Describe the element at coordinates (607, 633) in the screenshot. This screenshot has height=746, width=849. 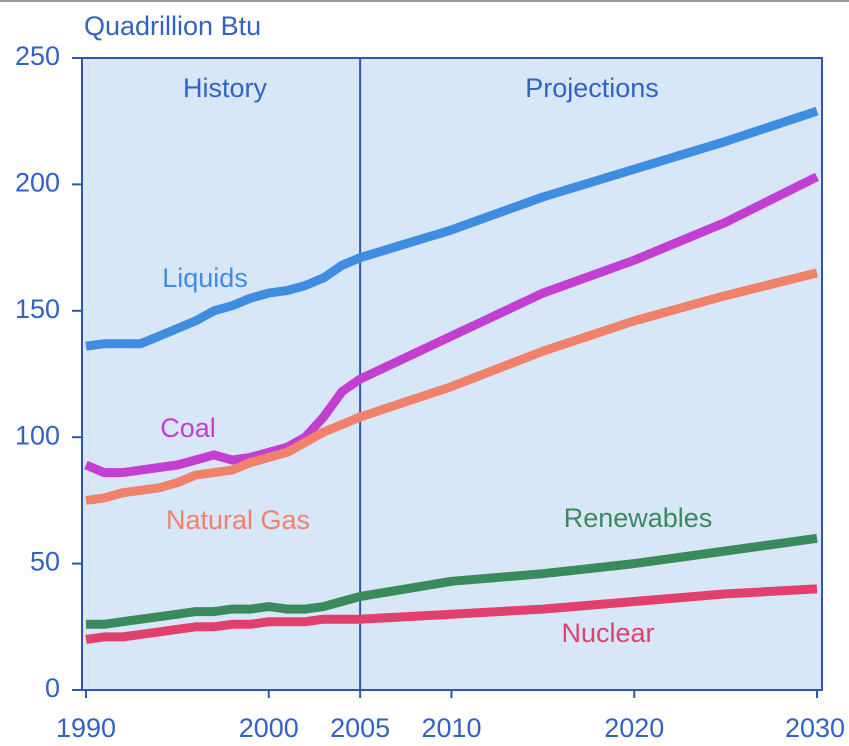
I see `series-label: Nuclear` at that location.